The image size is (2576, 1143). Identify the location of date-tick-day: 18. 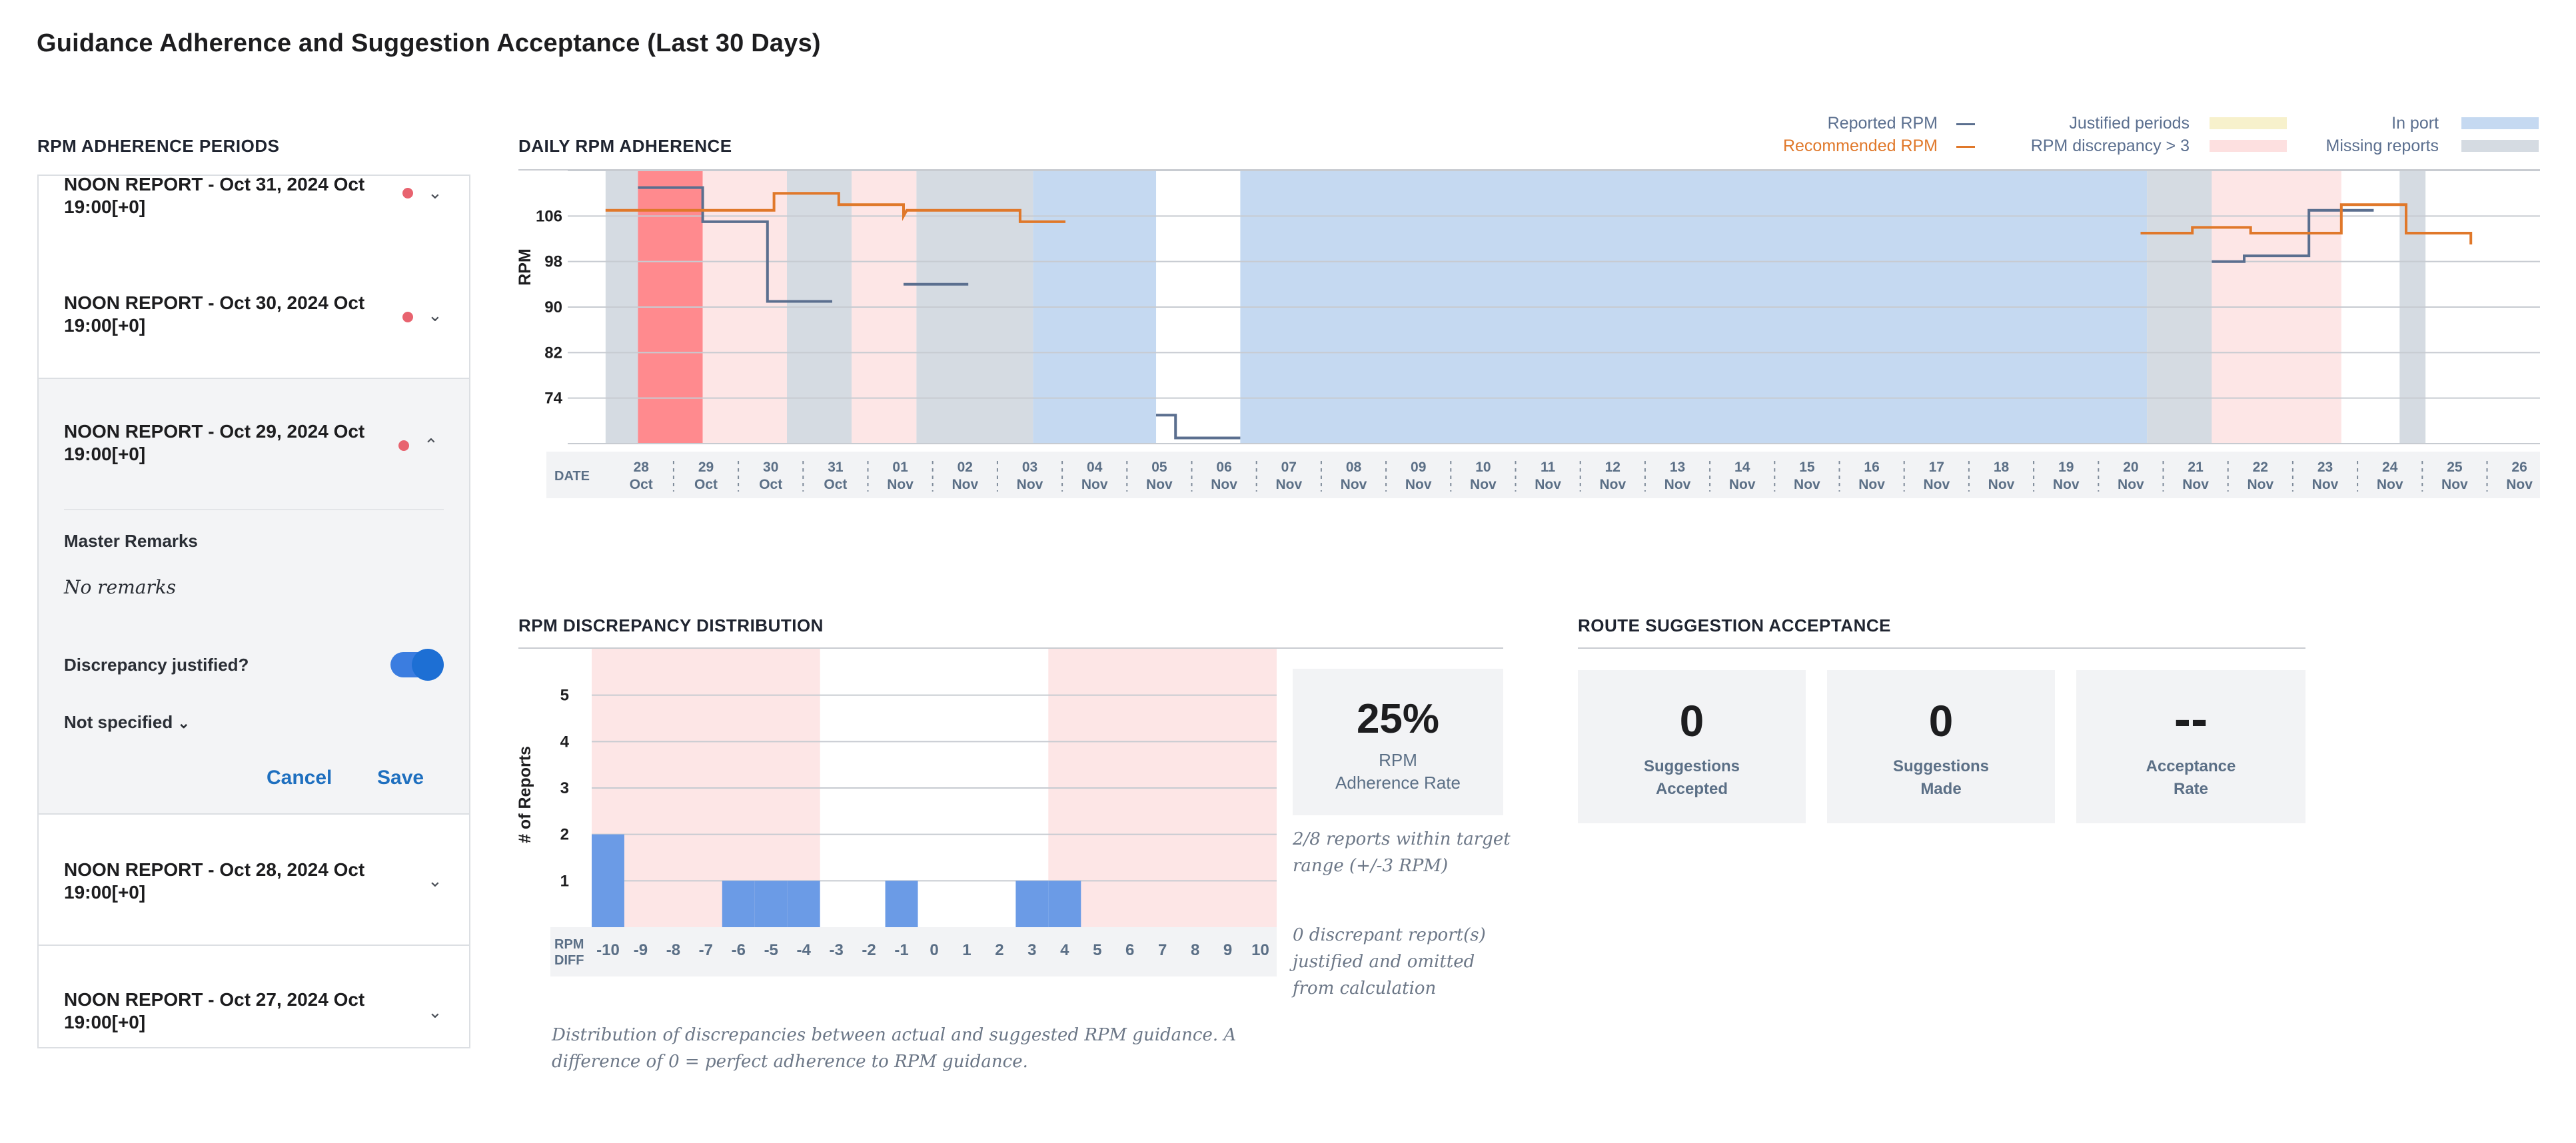
(2002, 467).